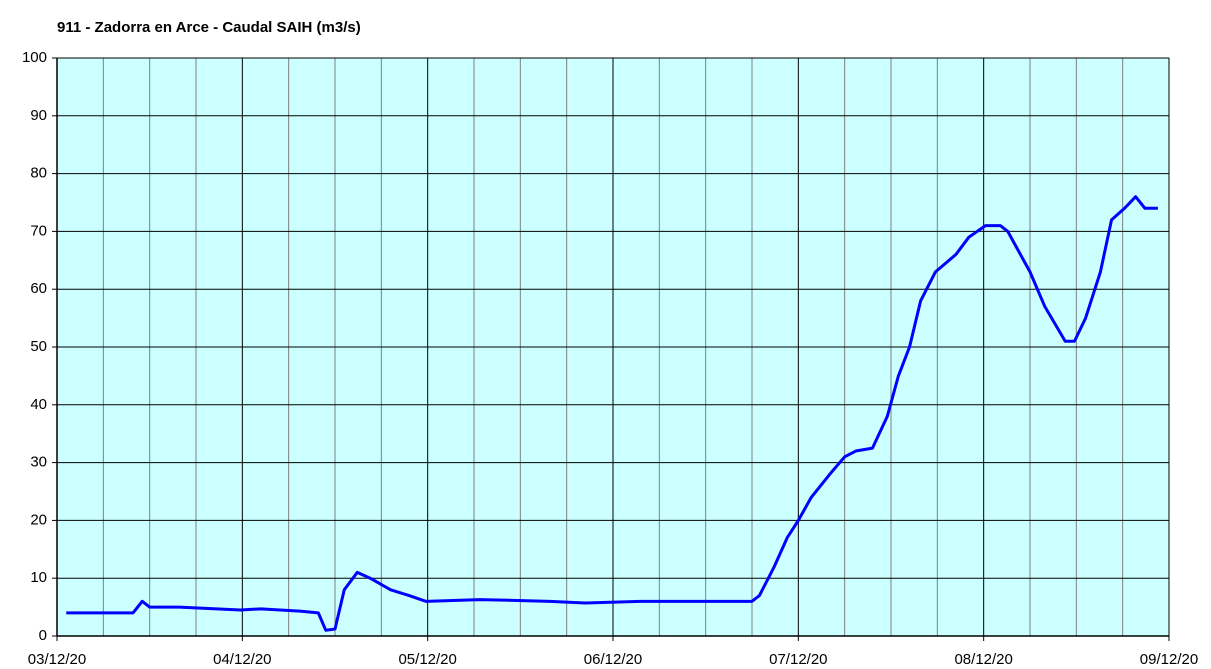 This screenshot has width=1211, height=669. Describe the element at coordinates (38, 230) in the screenshot. I see `y-tick-label: 70` at that location.